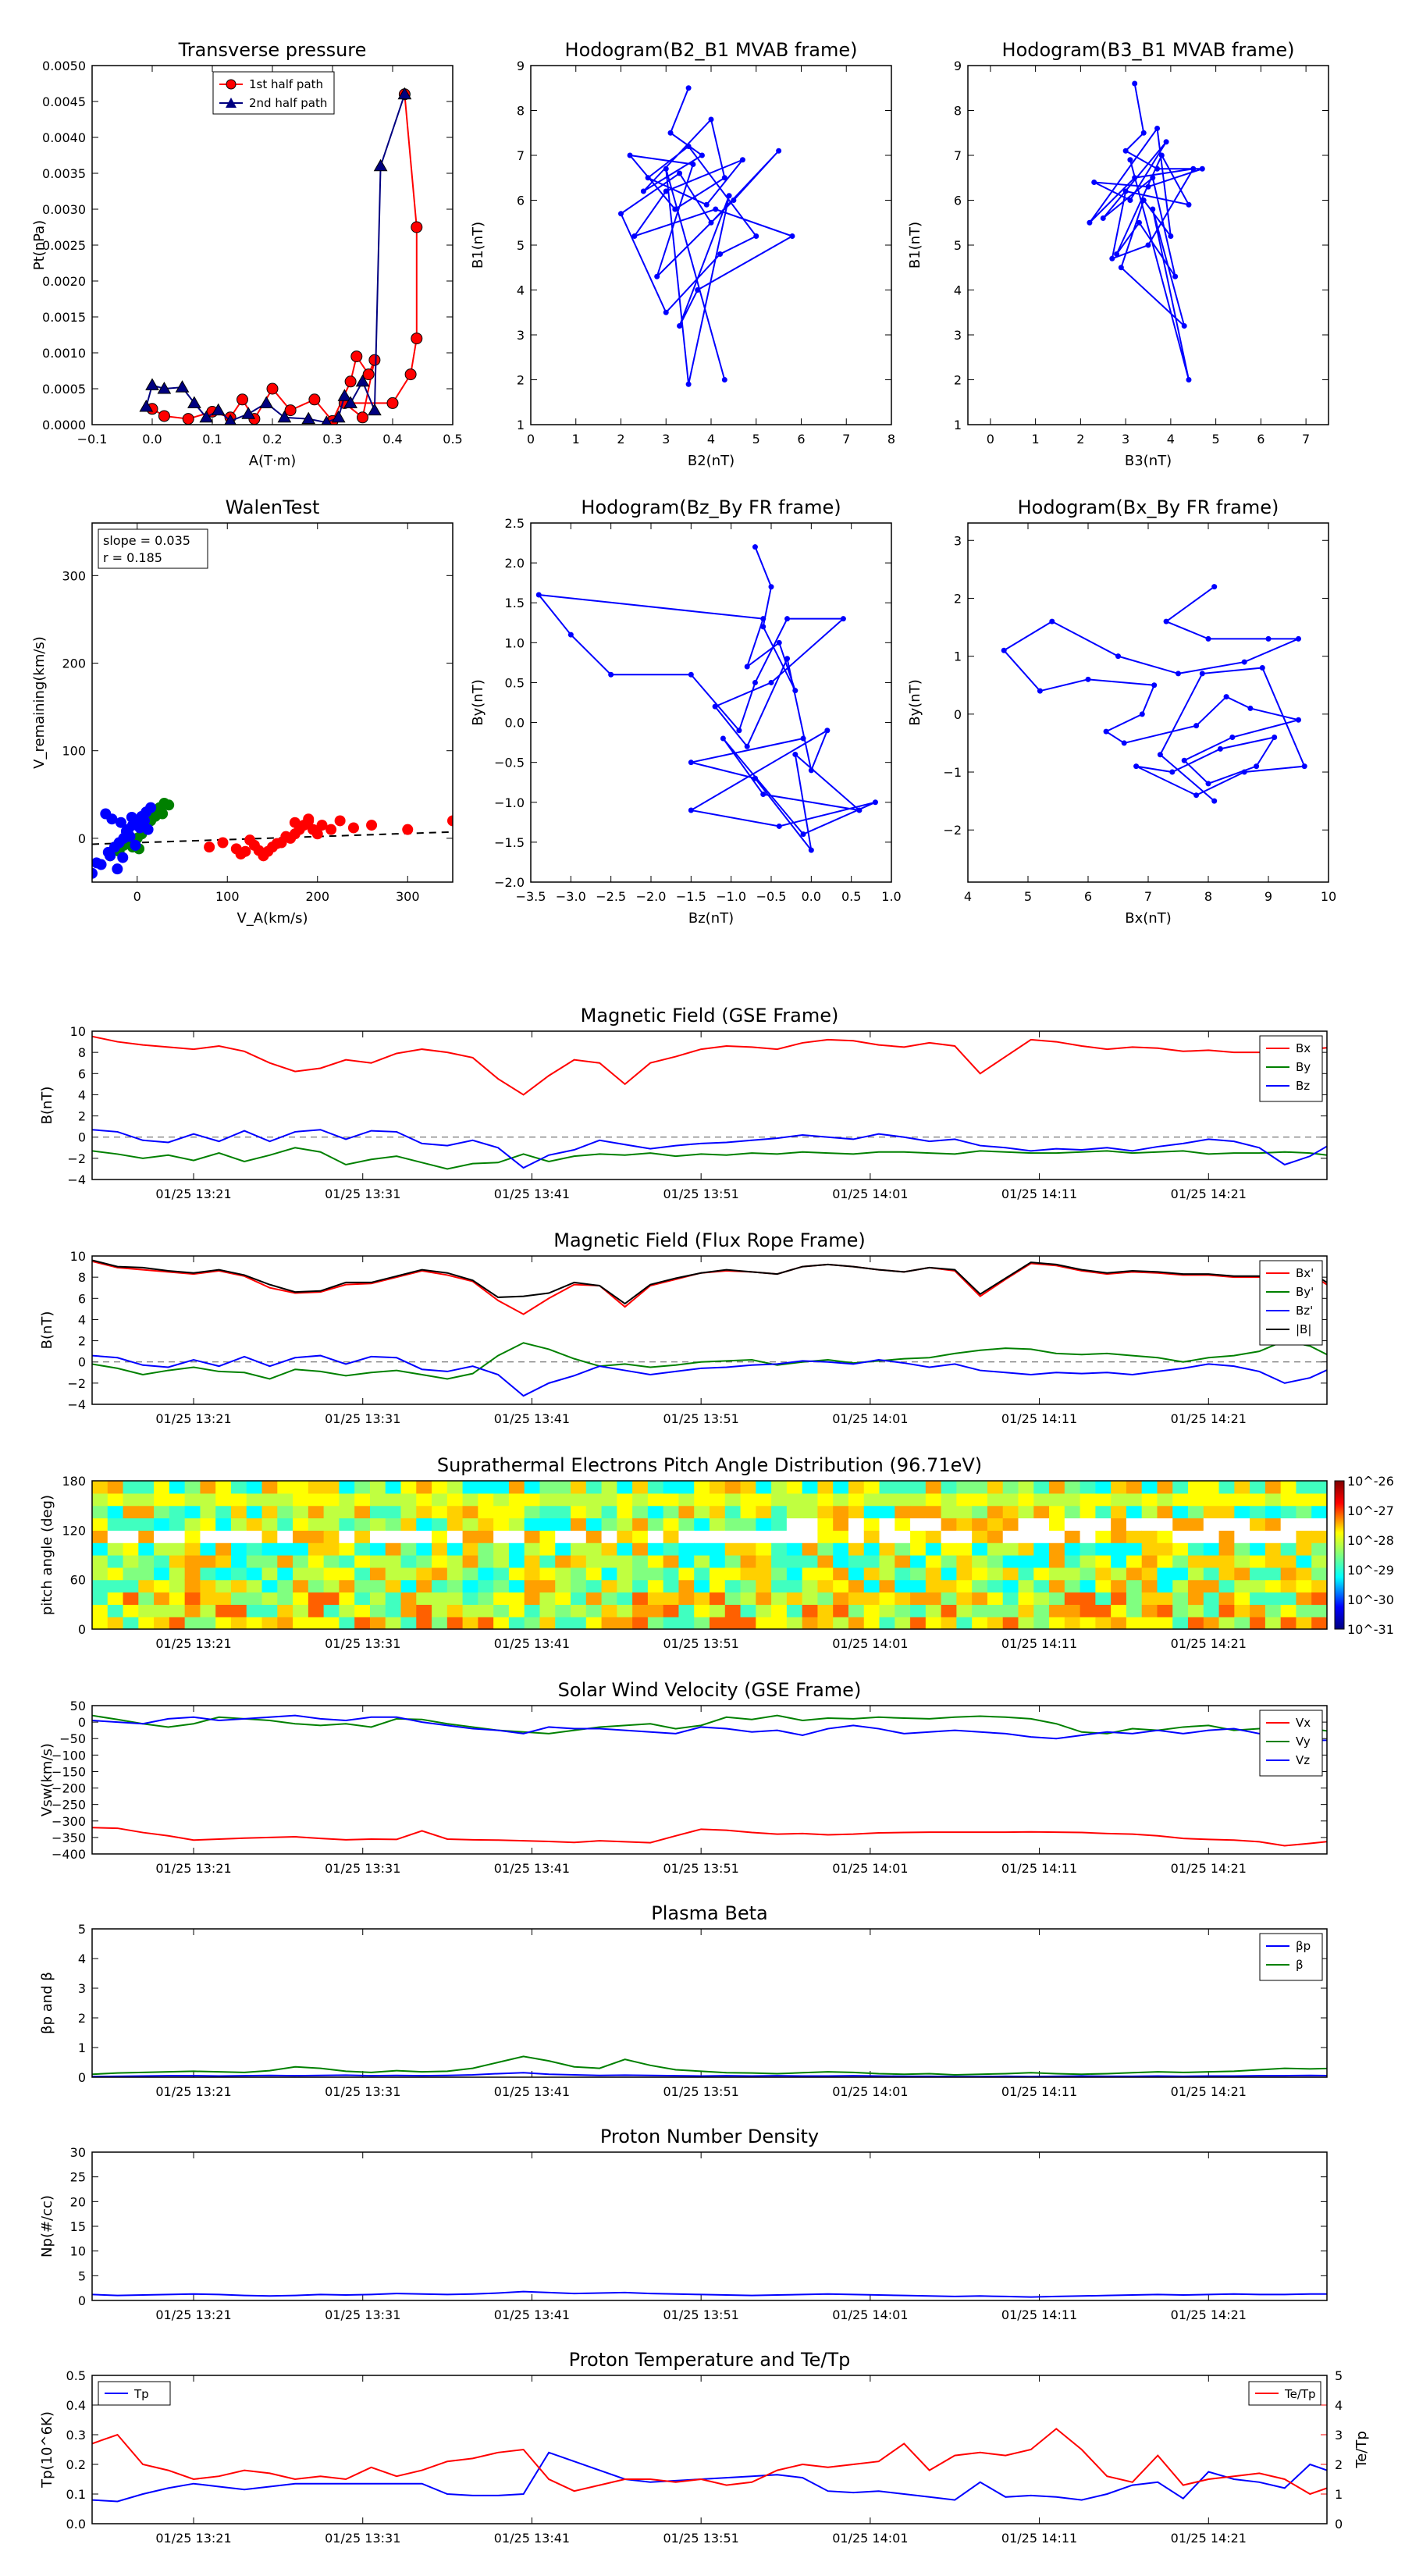  Describe the element at coordinates (953, 830) in the screenshot. I see `y-tick-label: −2` at that location.